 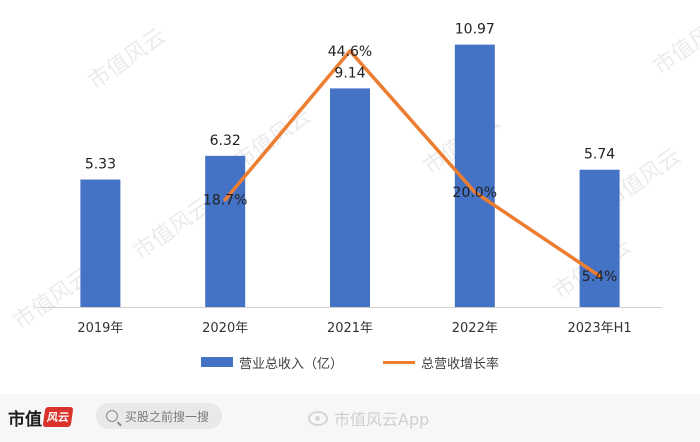 I want to click on weibo-icon, so click(x=318, y=418).